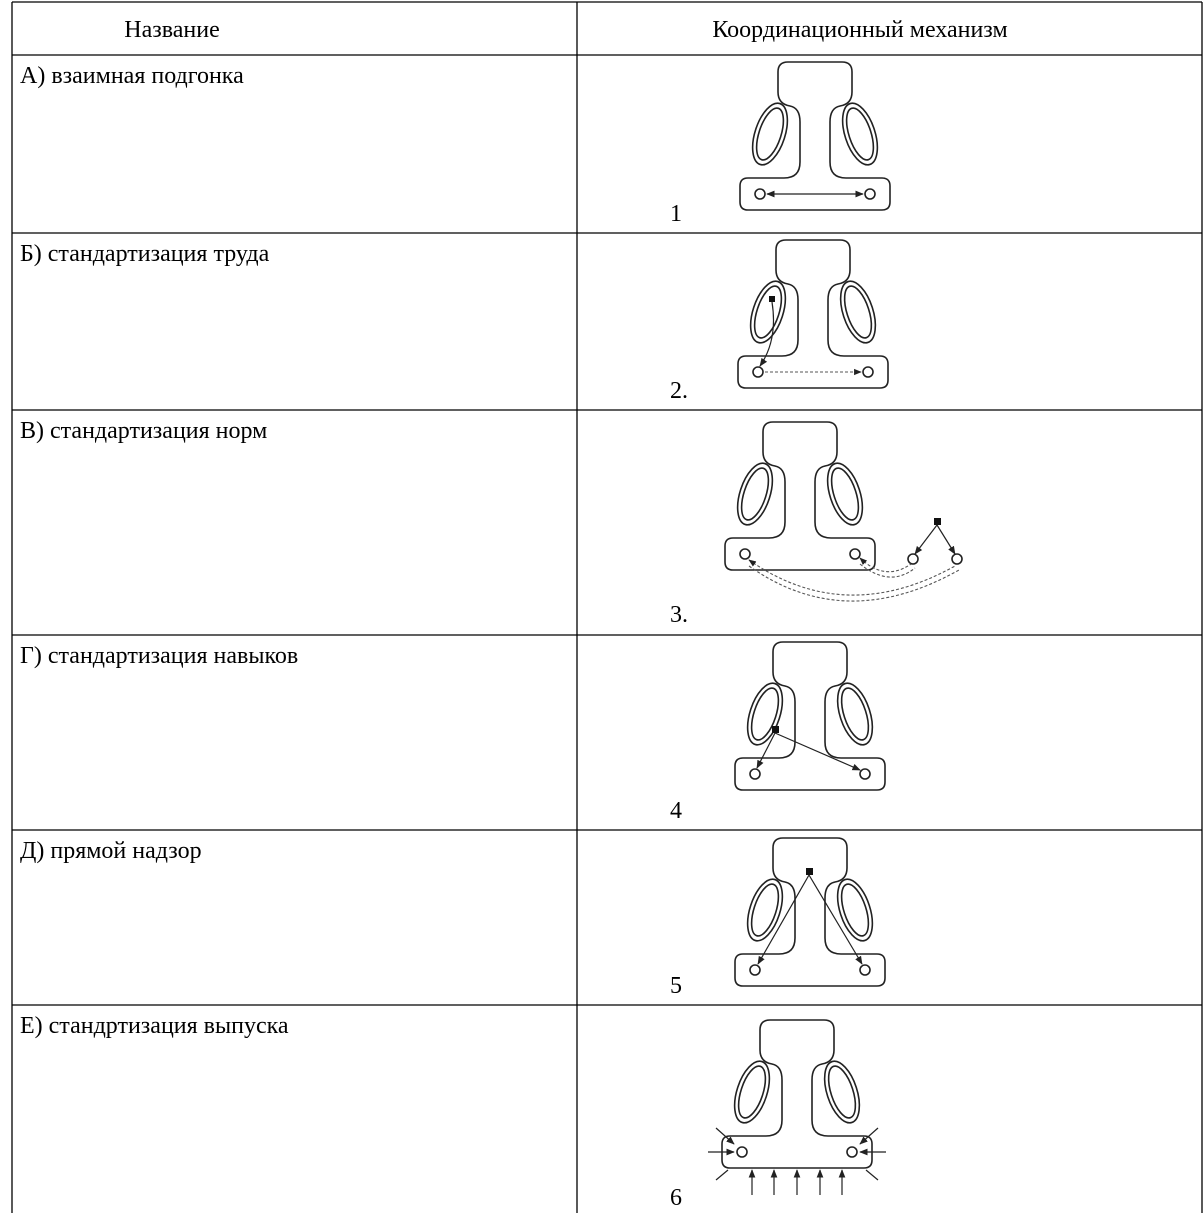 This screenshot has height=1213, width=1203. Describe the element at coordinates (676, 811) in the screenshot. I see `mechanism-number: 4` at that location.